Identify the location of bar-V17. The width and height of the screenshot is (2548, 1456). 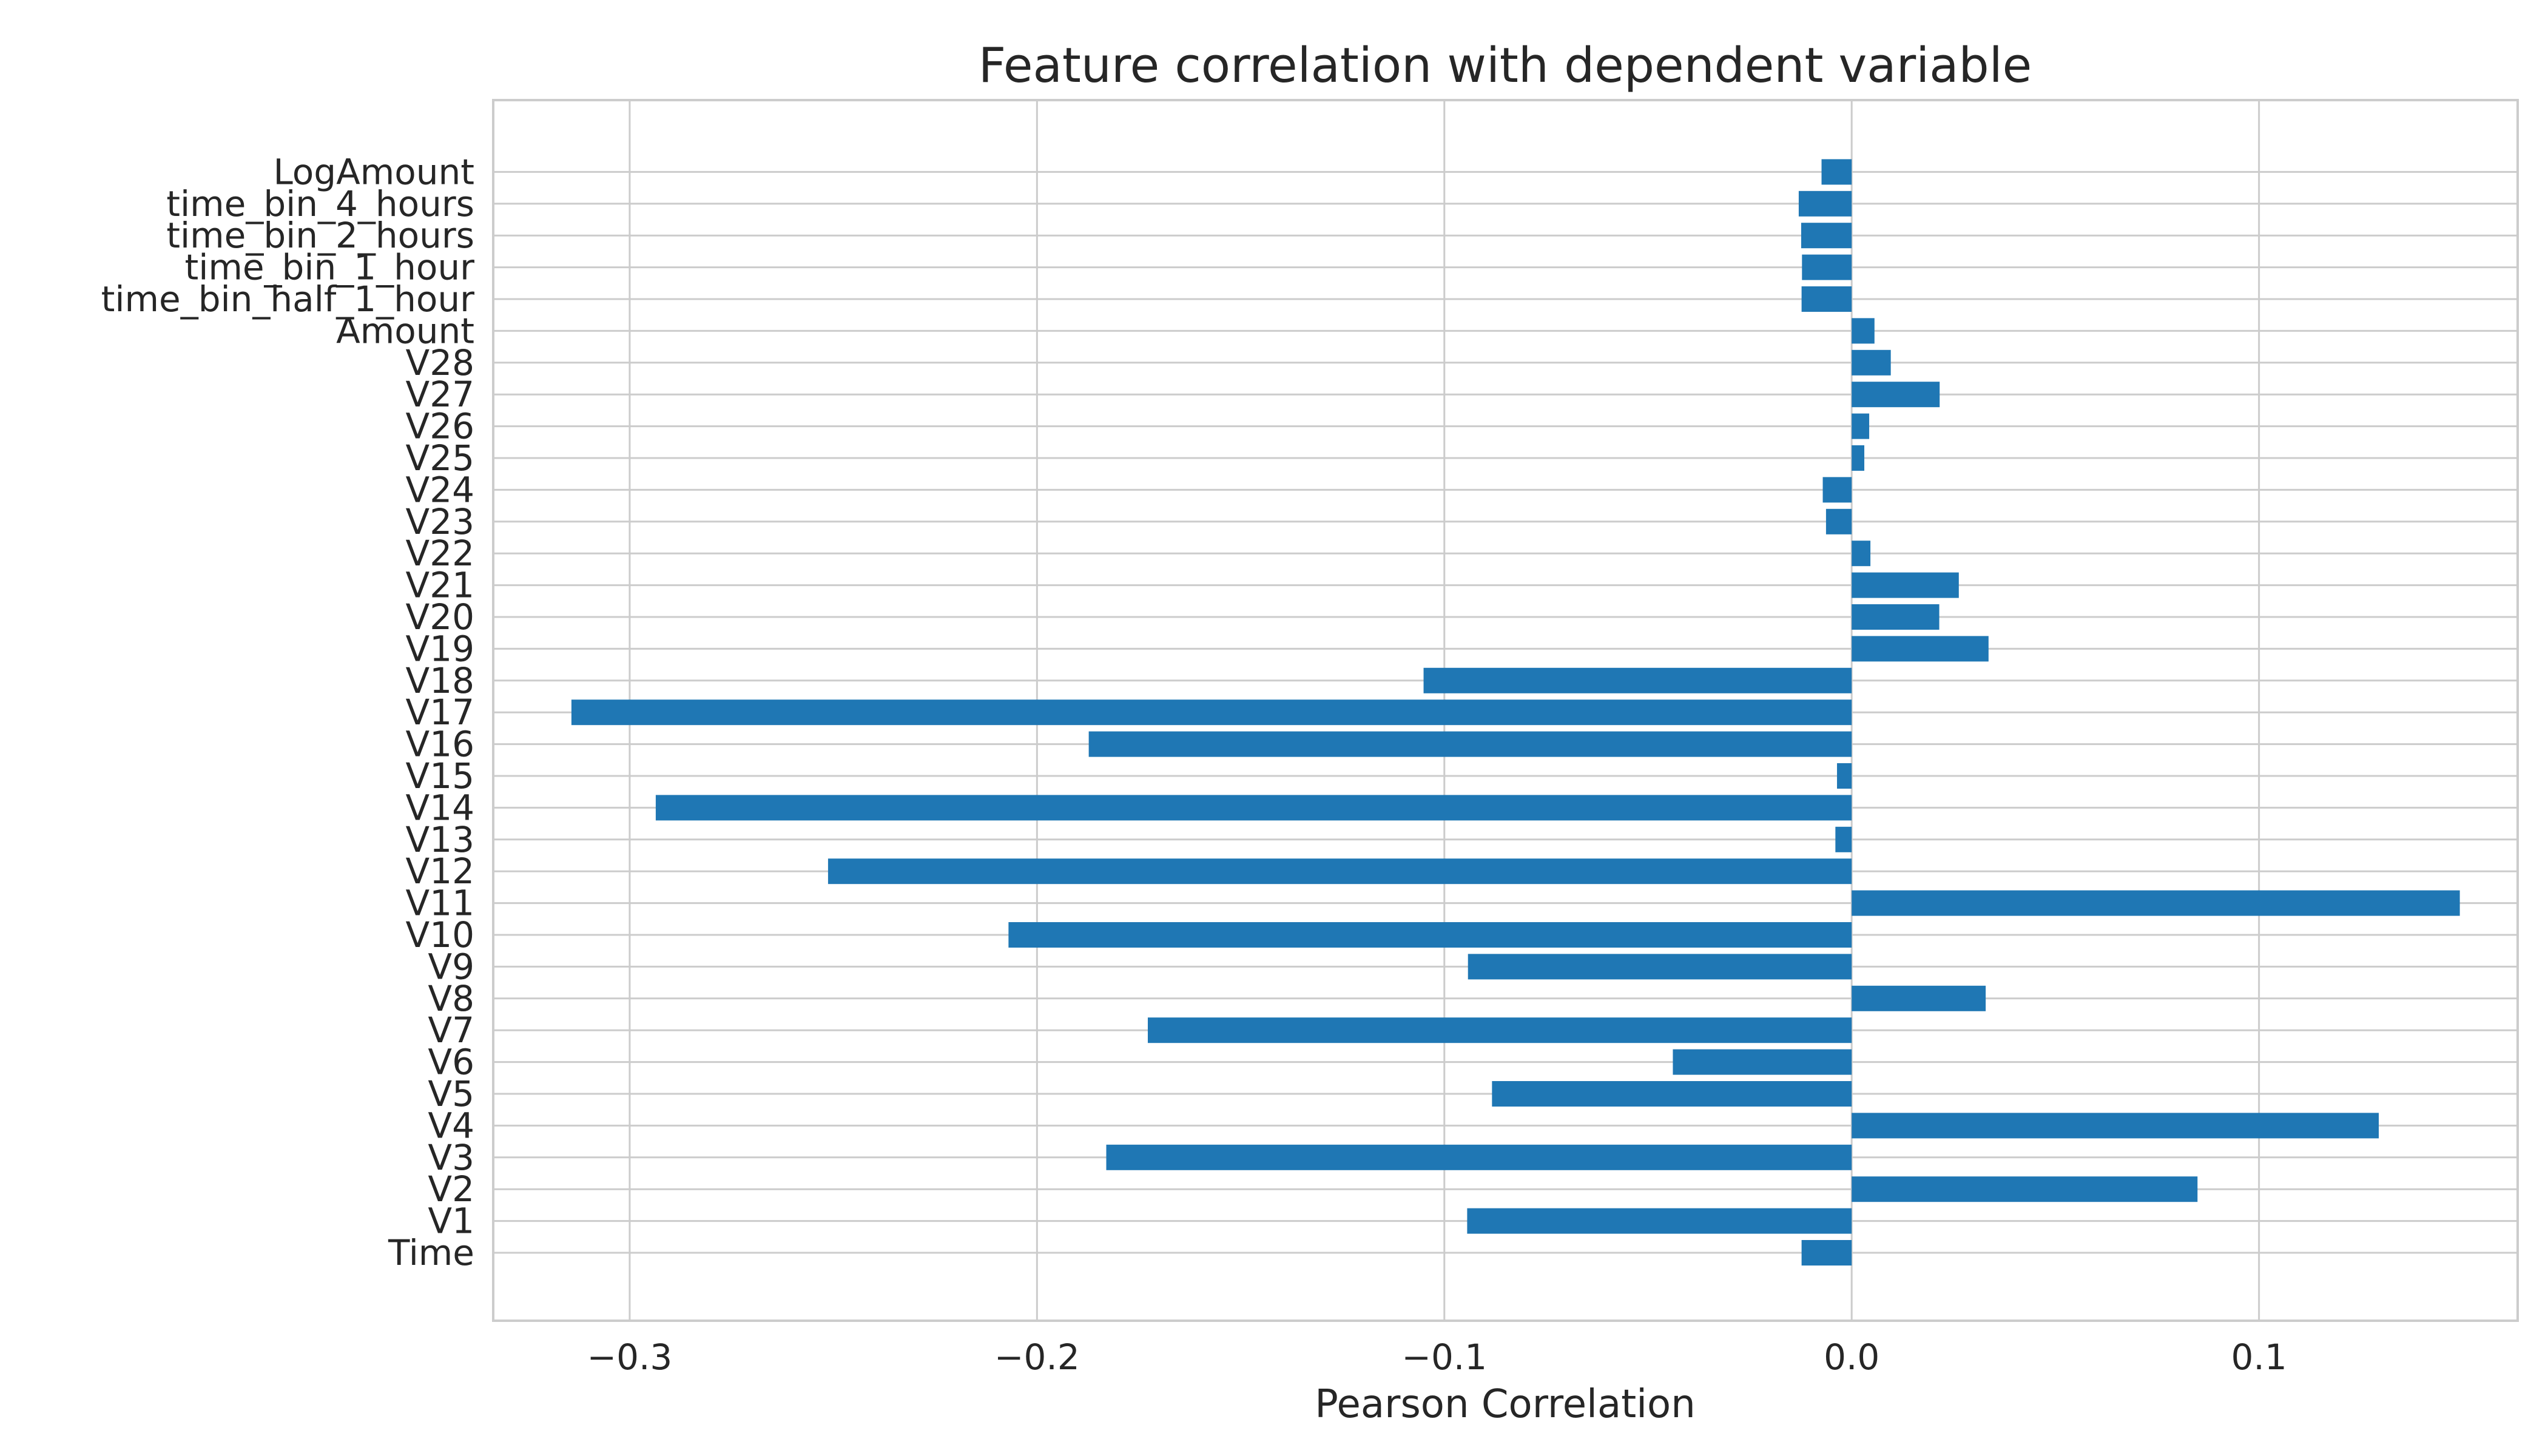
(1211, 712).